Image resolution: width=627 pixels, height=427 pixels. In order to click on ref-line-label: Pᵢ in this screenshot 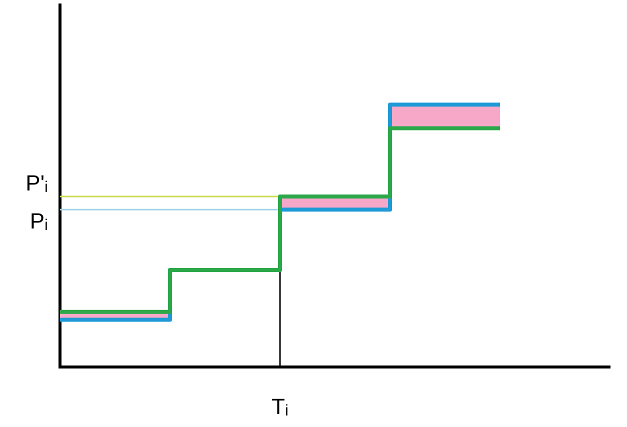, I will do `click(39, 221)`.